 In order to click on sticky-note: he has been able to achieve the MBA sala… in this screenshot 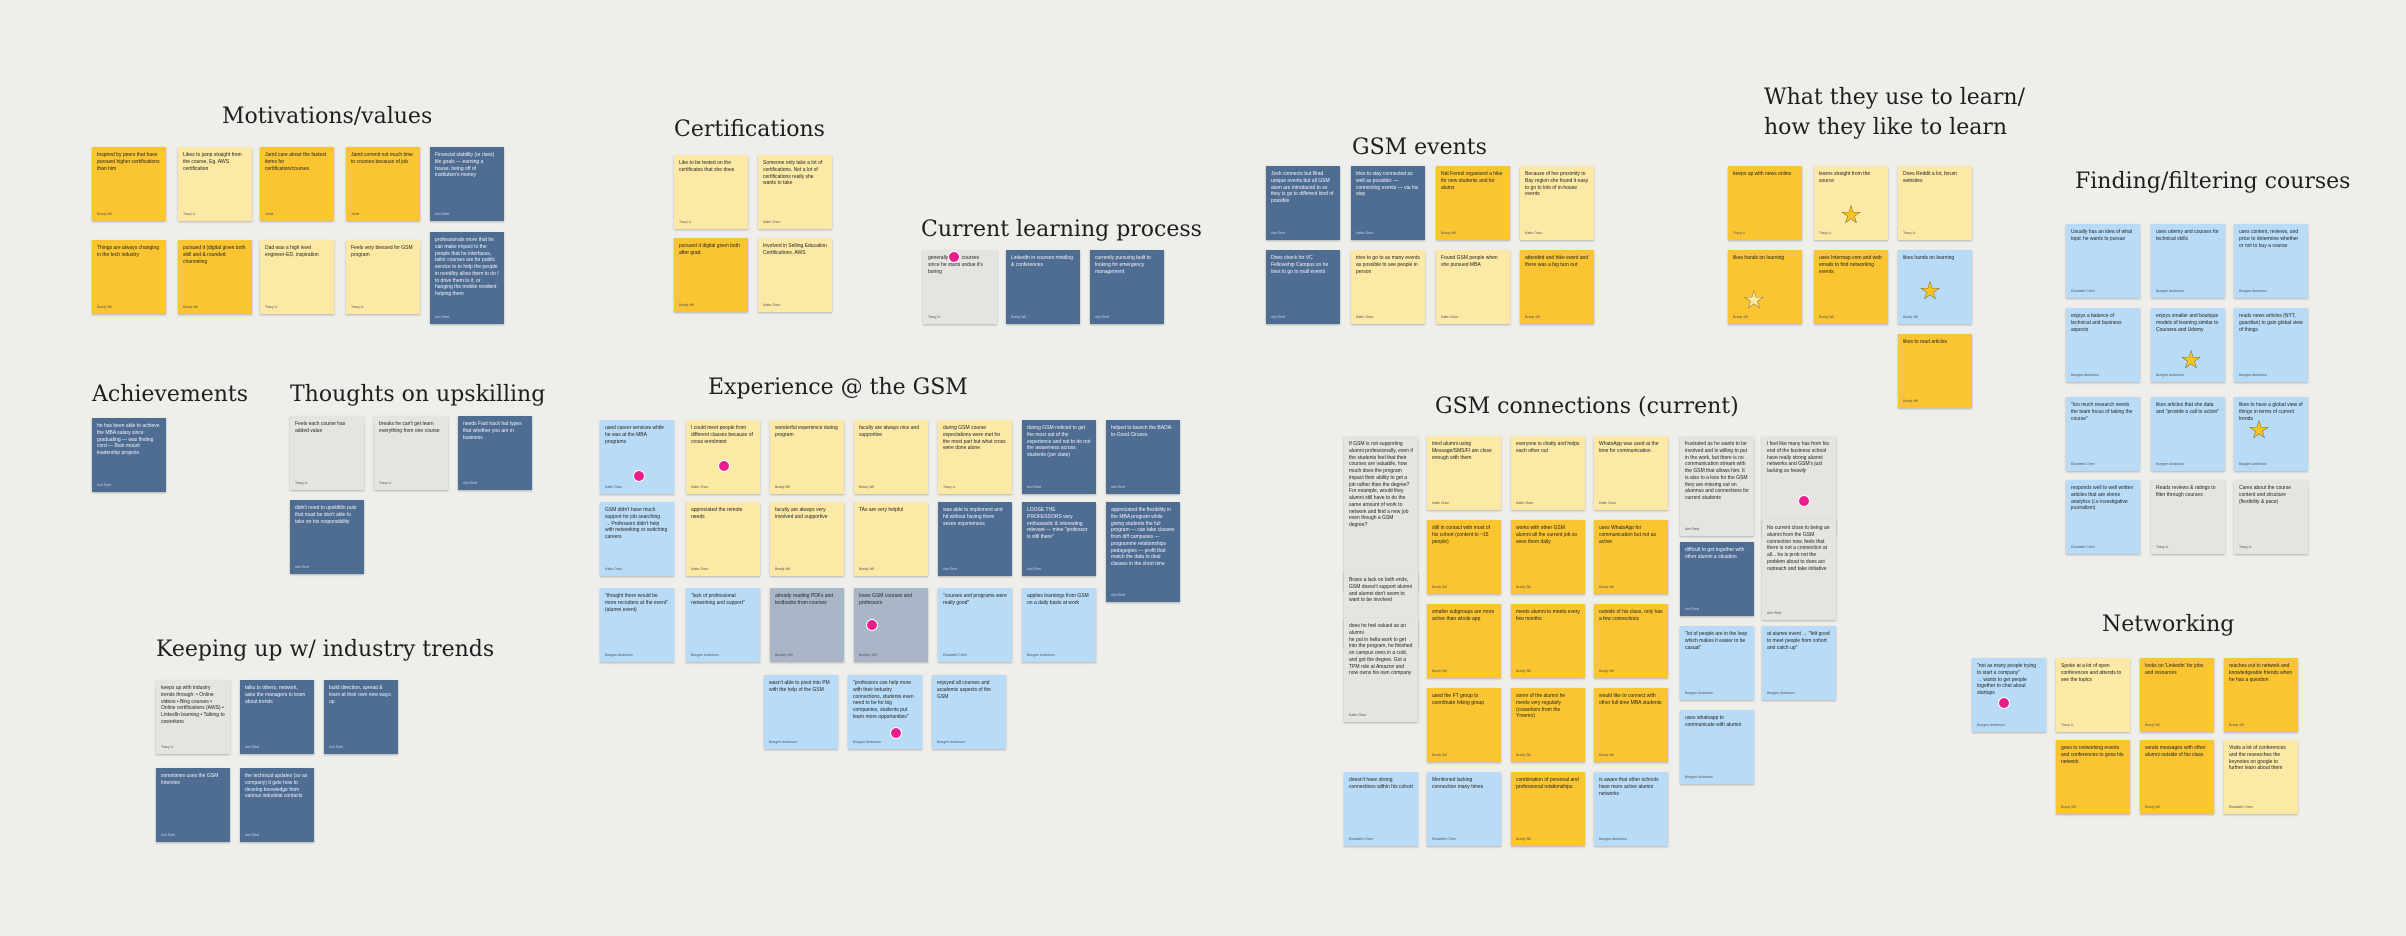, I will do `click(129, 455)`.